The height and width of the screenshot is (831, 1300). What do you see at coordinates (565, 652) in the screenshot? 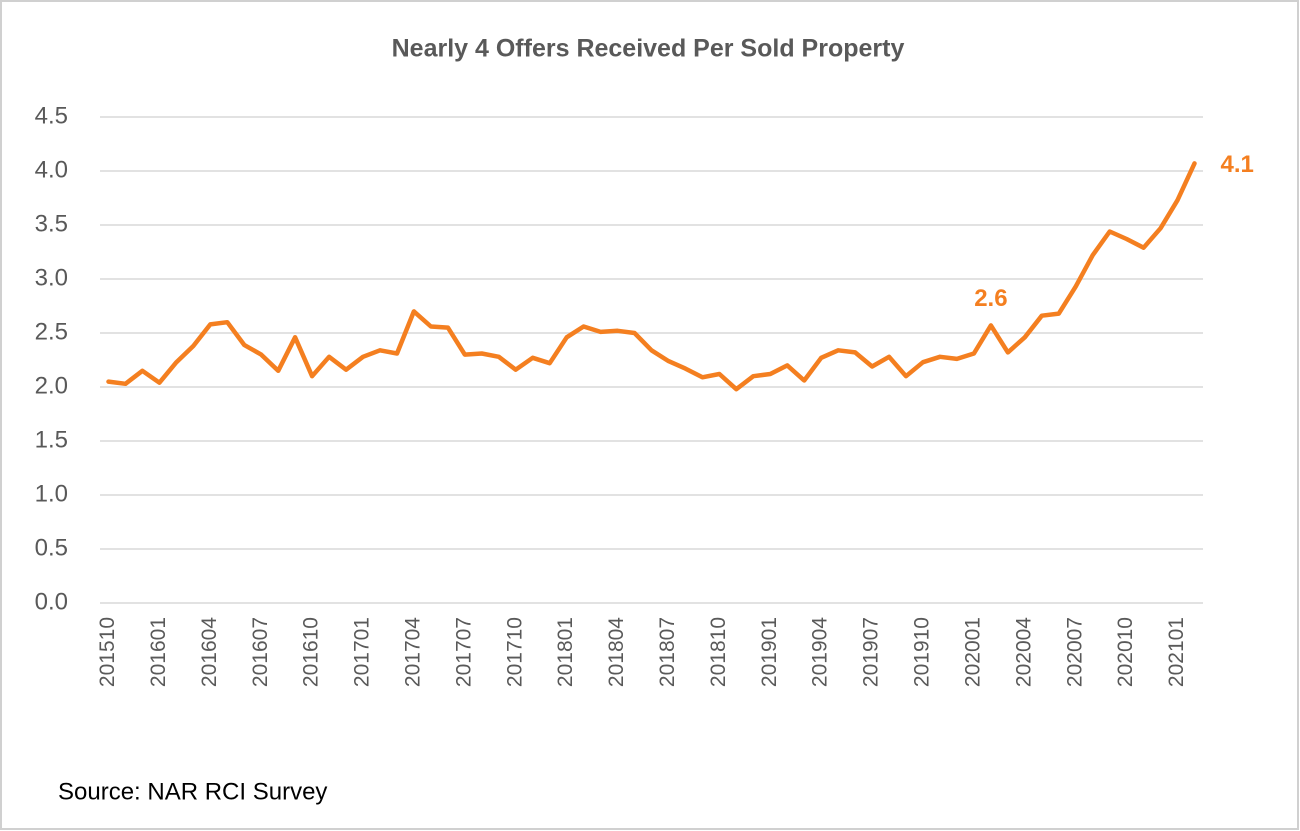
I see `x-tick-label: 201801` at bounding box center [565, 652].